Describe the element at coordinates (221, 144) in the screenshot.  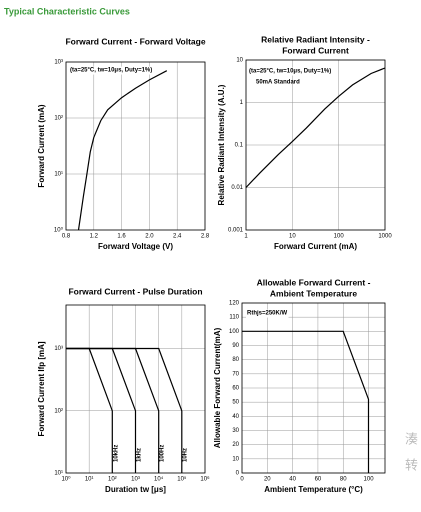
I see `y-axis-label: Relative Radiant Intensity (A.U.)` at that location.